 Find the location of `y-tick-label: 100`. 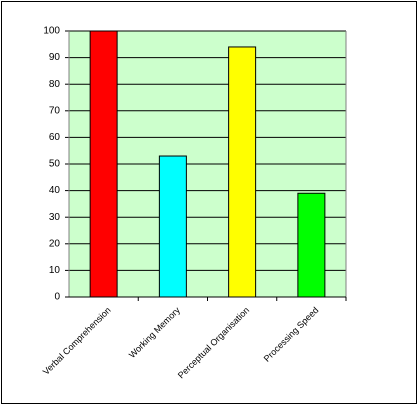

y-tick-label: 100 is located at coordinates (51, 31).